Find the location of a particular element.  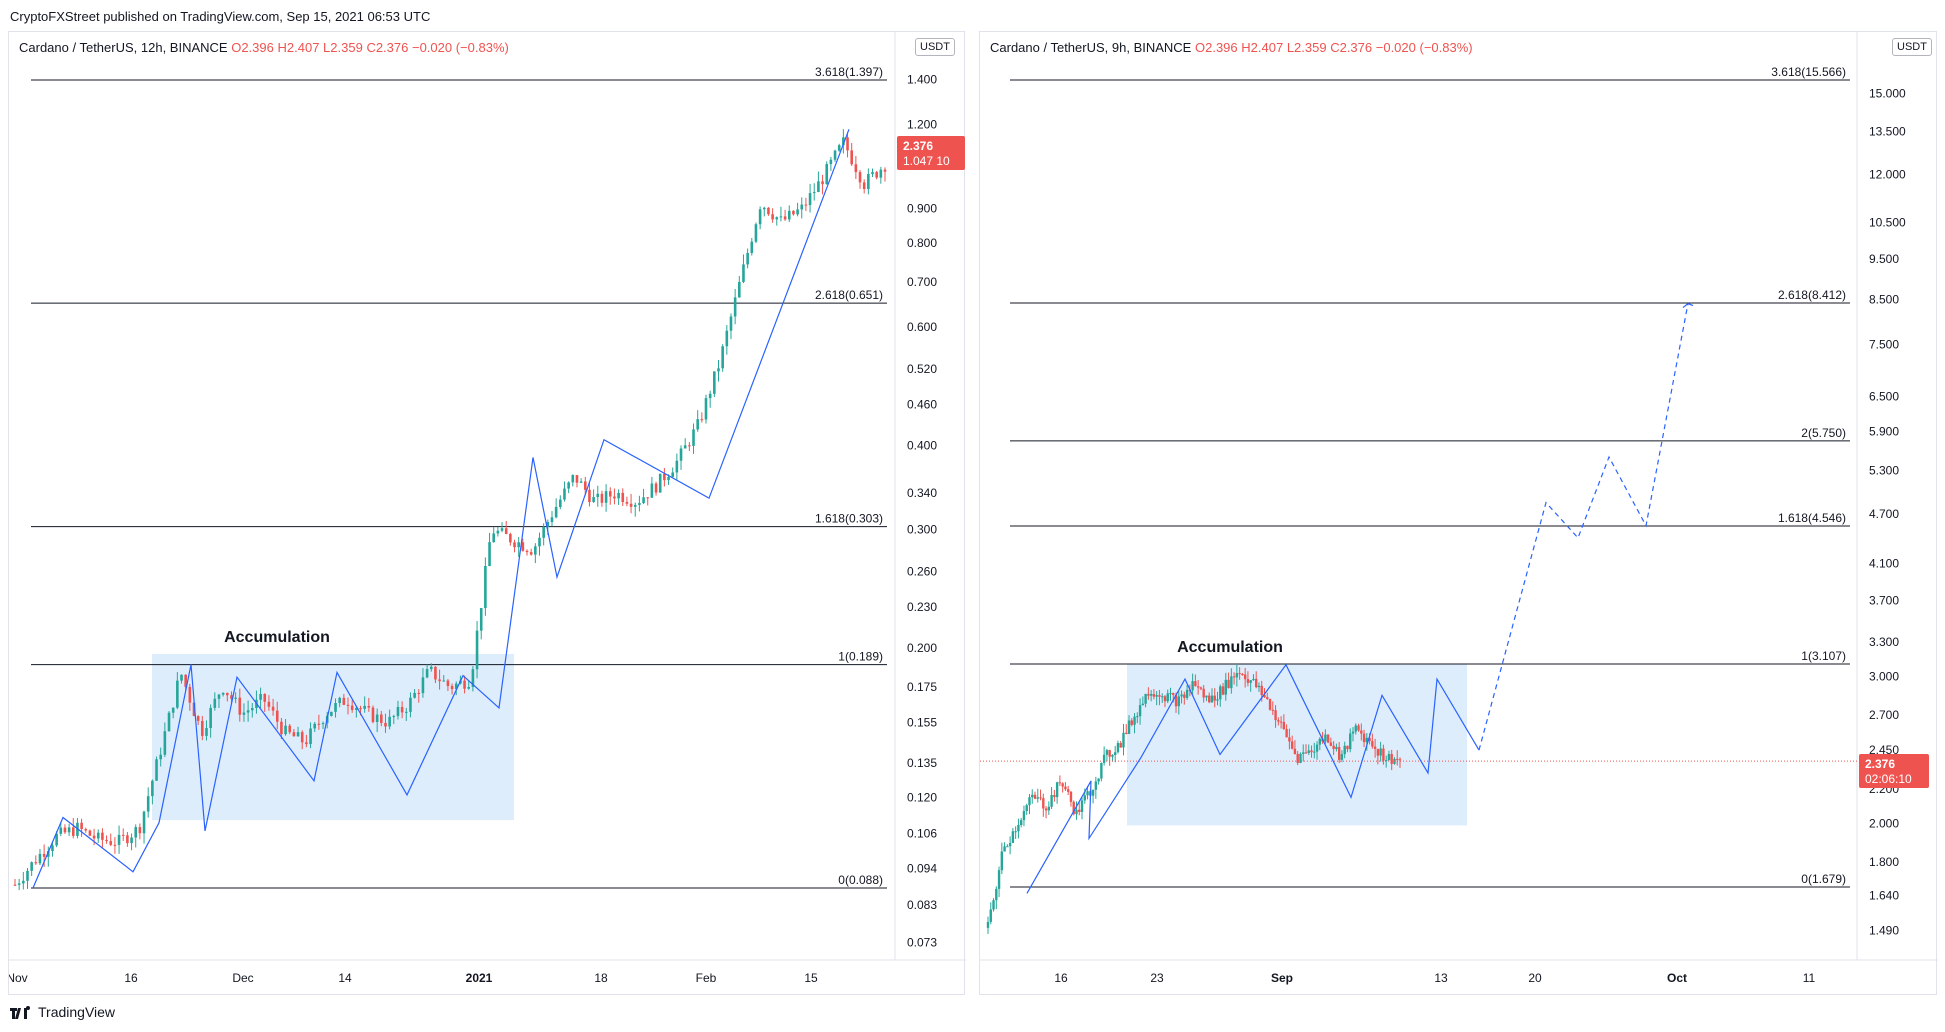

right-y-tick-label: 7.500 is located at coordinates (1884, 345).